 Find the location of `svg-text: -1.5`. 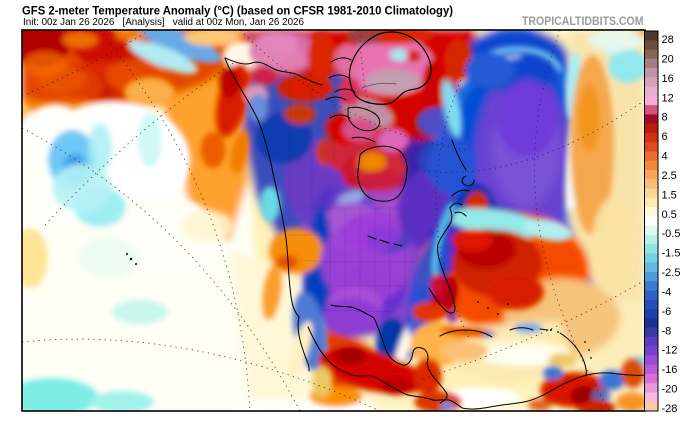

svg-text: -1.5 is located at coordinates (671, 254).